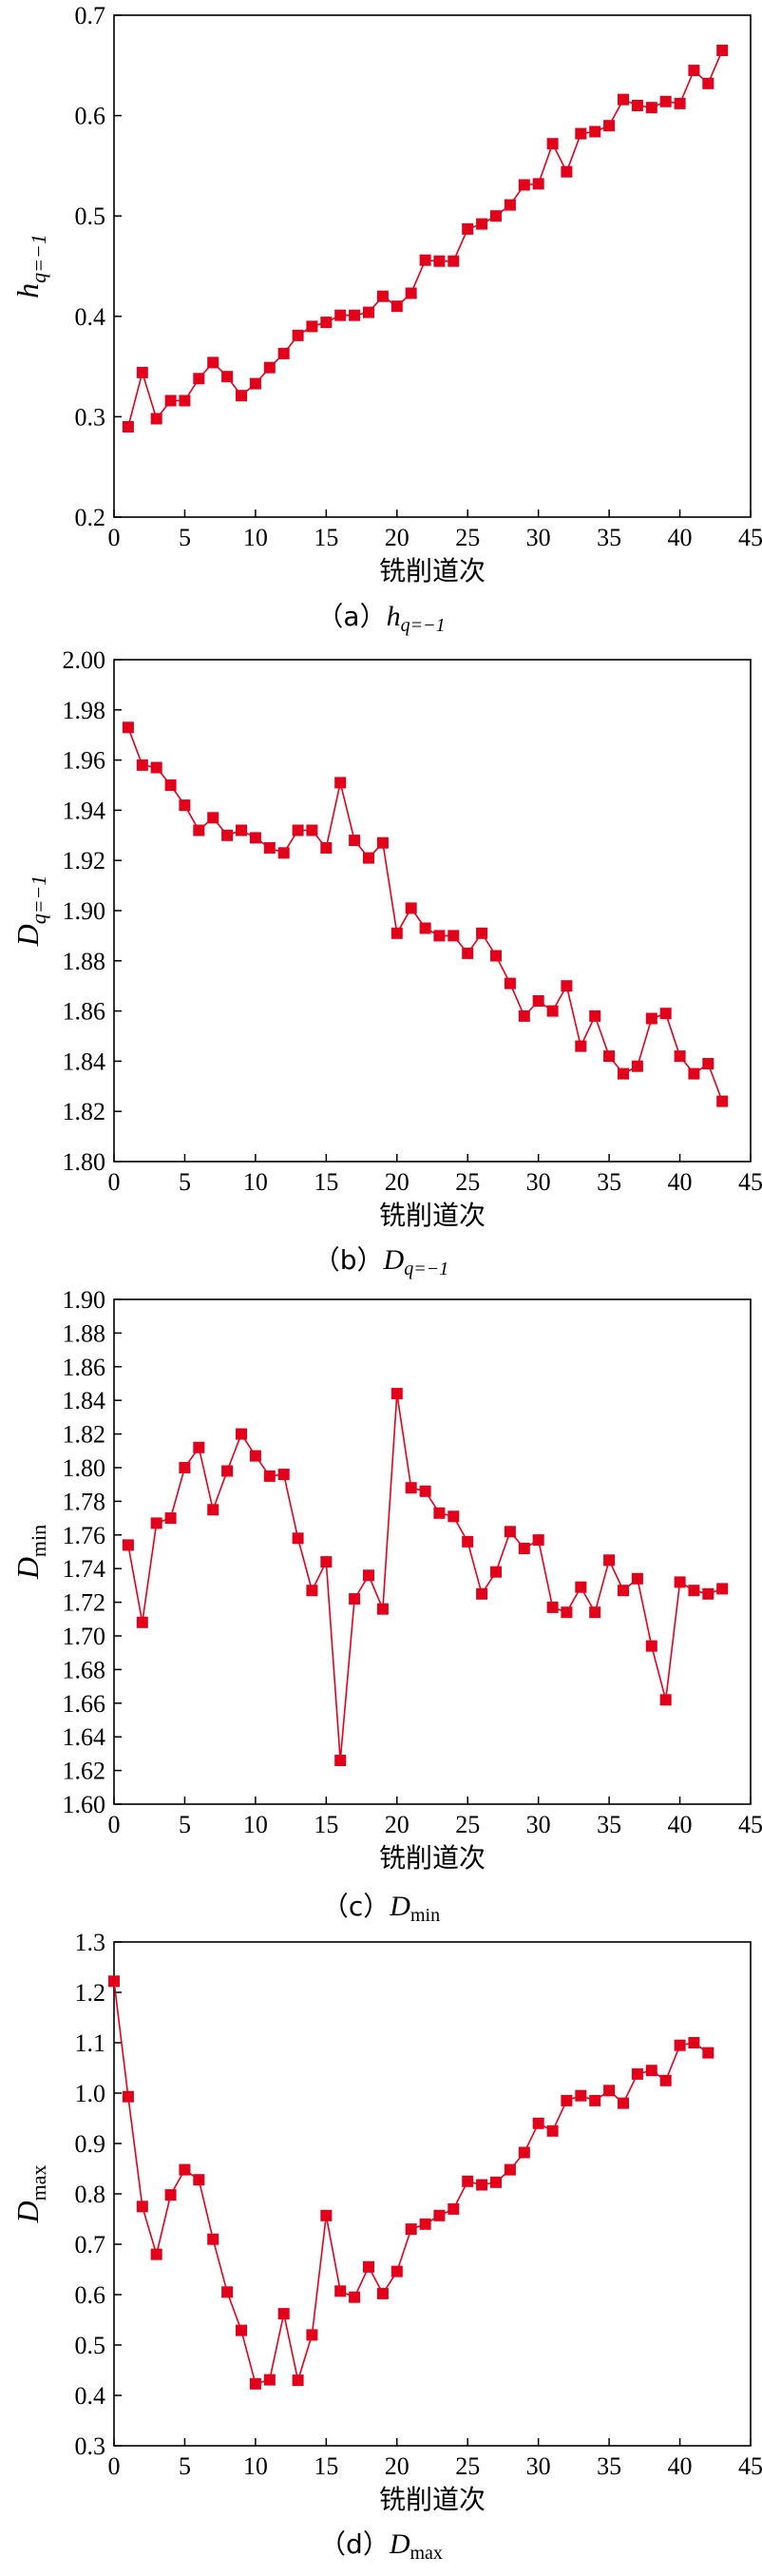  I want to click on y-tick-label: 1.0, so click(90, 2093).